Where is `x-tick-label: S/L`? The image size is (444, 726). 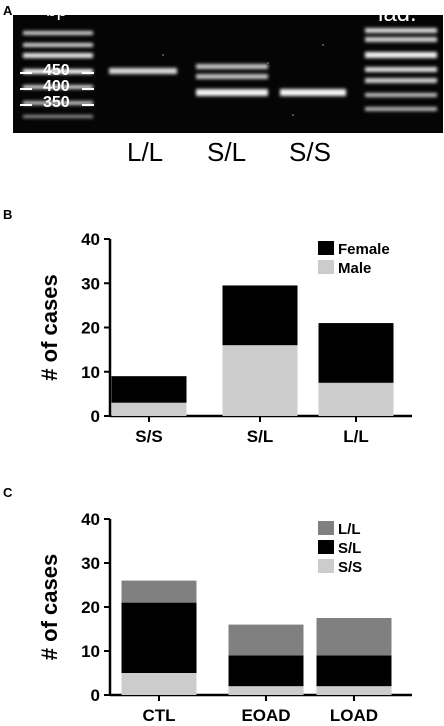
x-tick-label: S/L is located at coordinates (260, 436).